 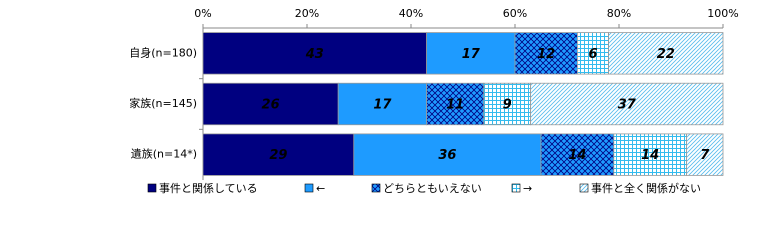 I want to click on value-label: 37, so click(x=627, y=105).